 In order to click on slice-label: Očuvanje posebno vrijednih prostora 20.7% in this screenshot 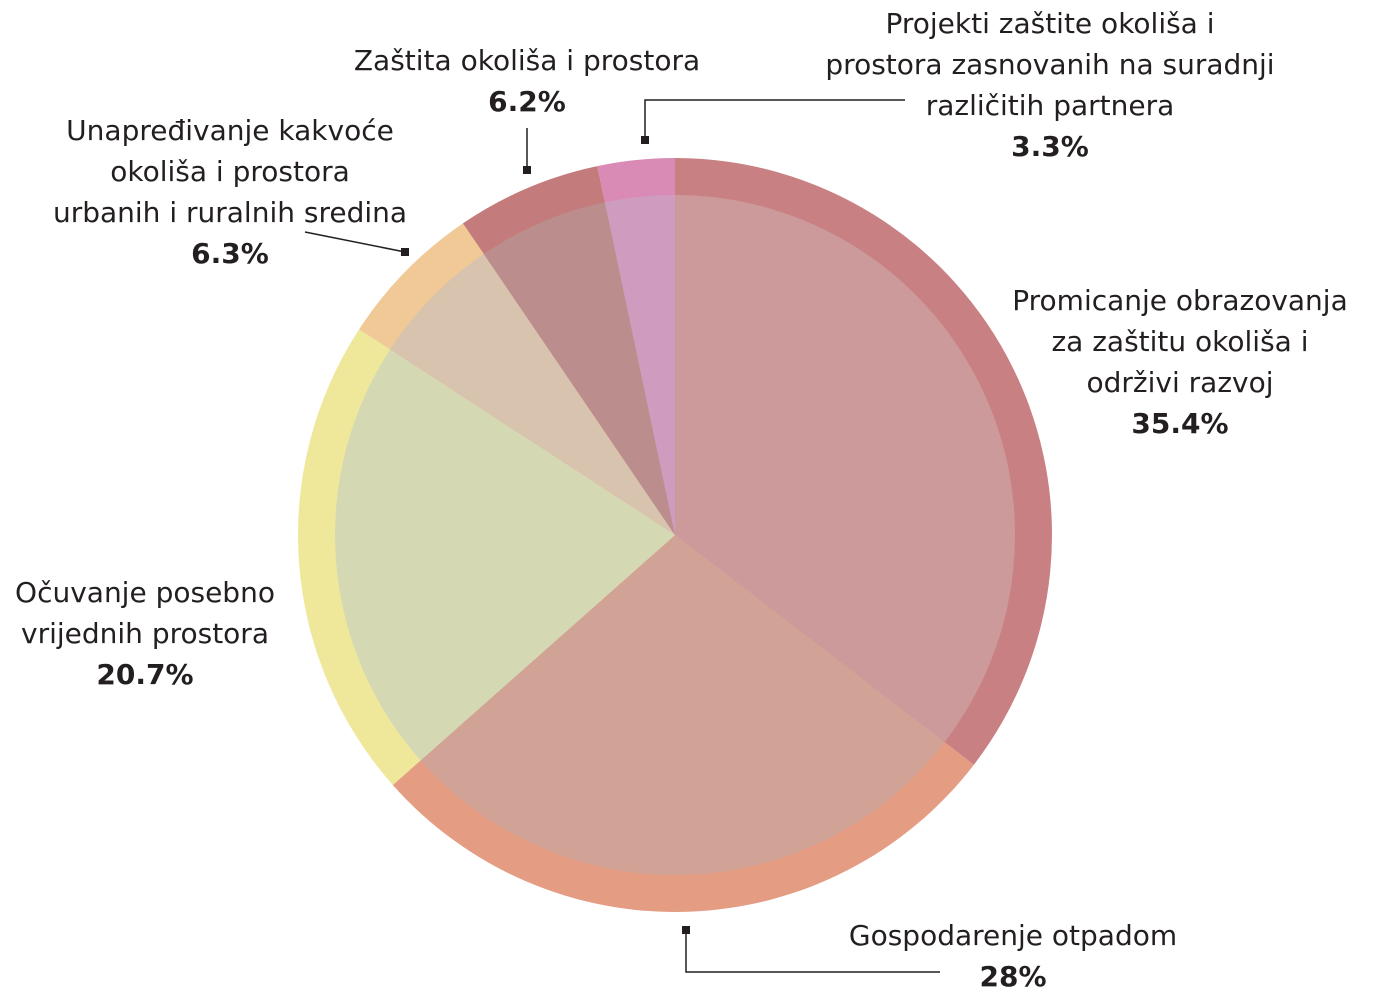, I will do `click(145, 633)`.